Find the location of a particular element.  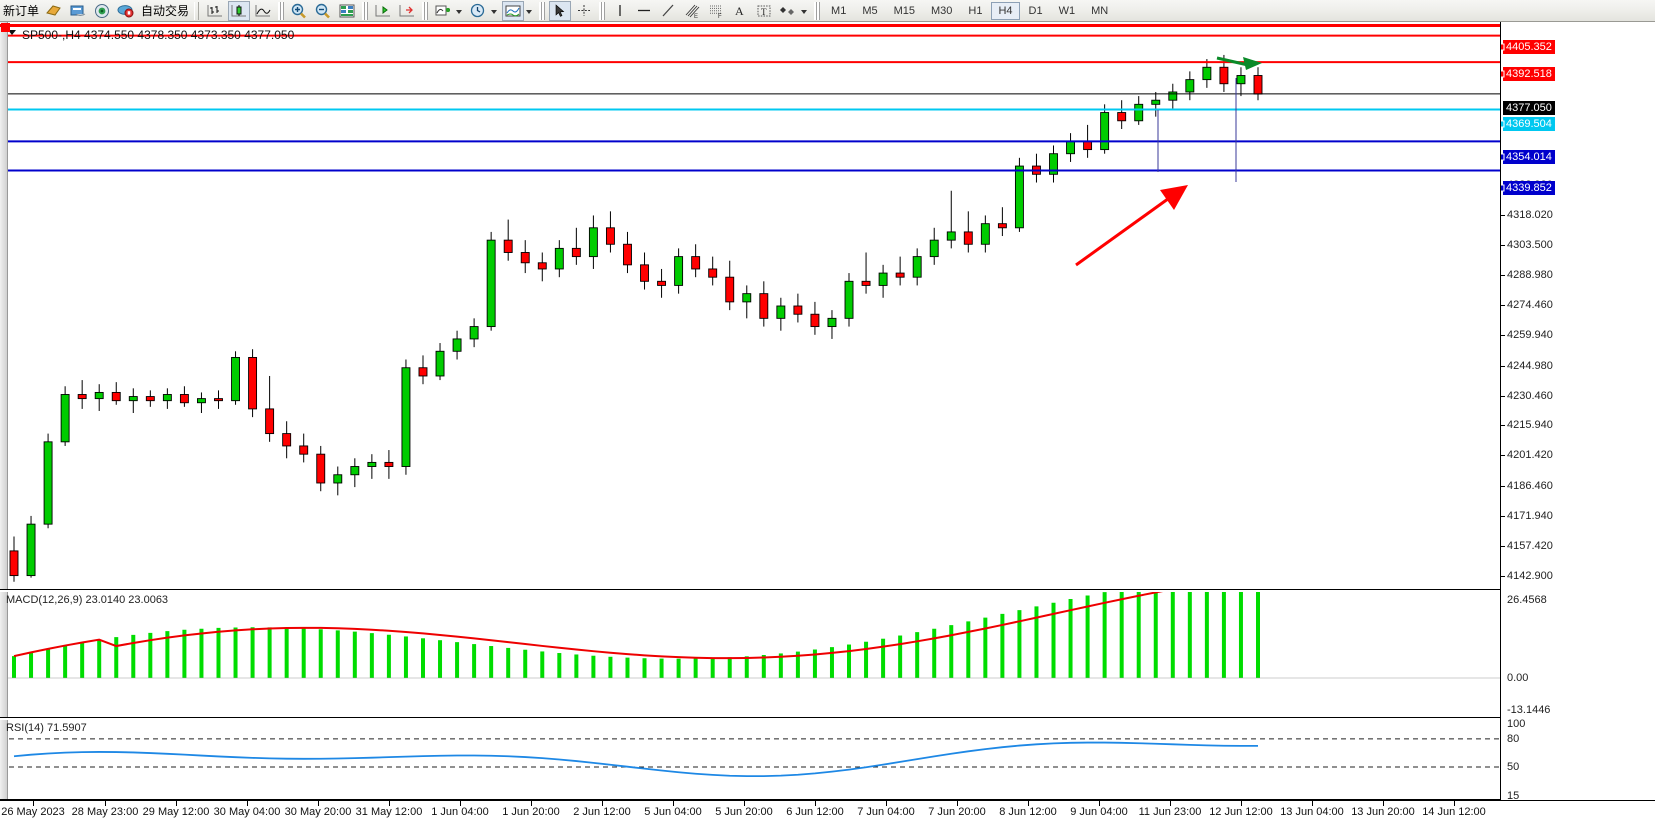

time-tick-label: 1 Jun 04:00 is located at coordinates (460, 812).